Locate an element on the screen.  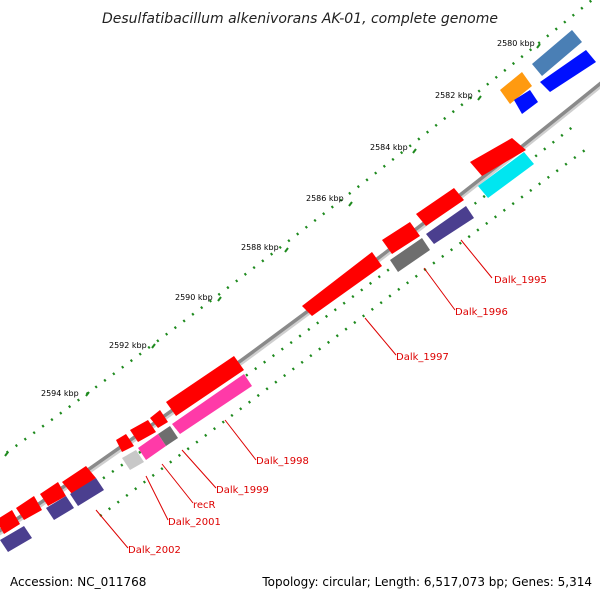
gene-label-dalk-1997: Dalk_1997 is located at coordinates (422, 357).